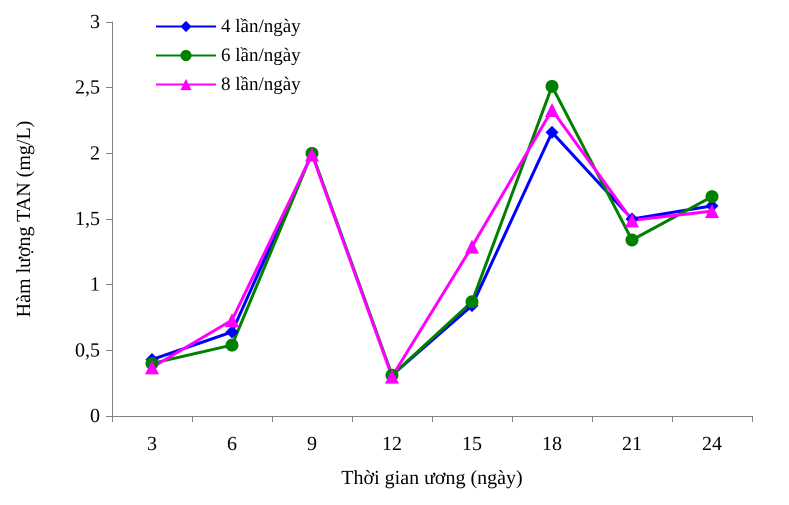 The image size is (789, 505). Describe the element at coordinates (312, 444) in the screenshot. I see `x-tick-label: 9` at that location.